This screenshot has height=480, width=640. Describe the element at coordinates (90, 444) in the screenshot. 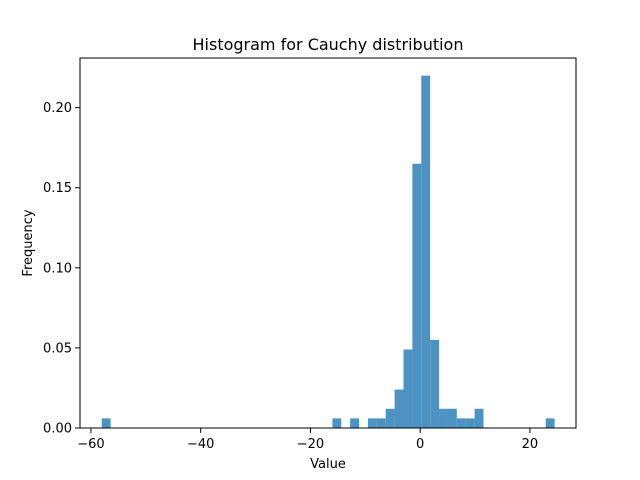

I see `x-tick-label: −60` at that location.